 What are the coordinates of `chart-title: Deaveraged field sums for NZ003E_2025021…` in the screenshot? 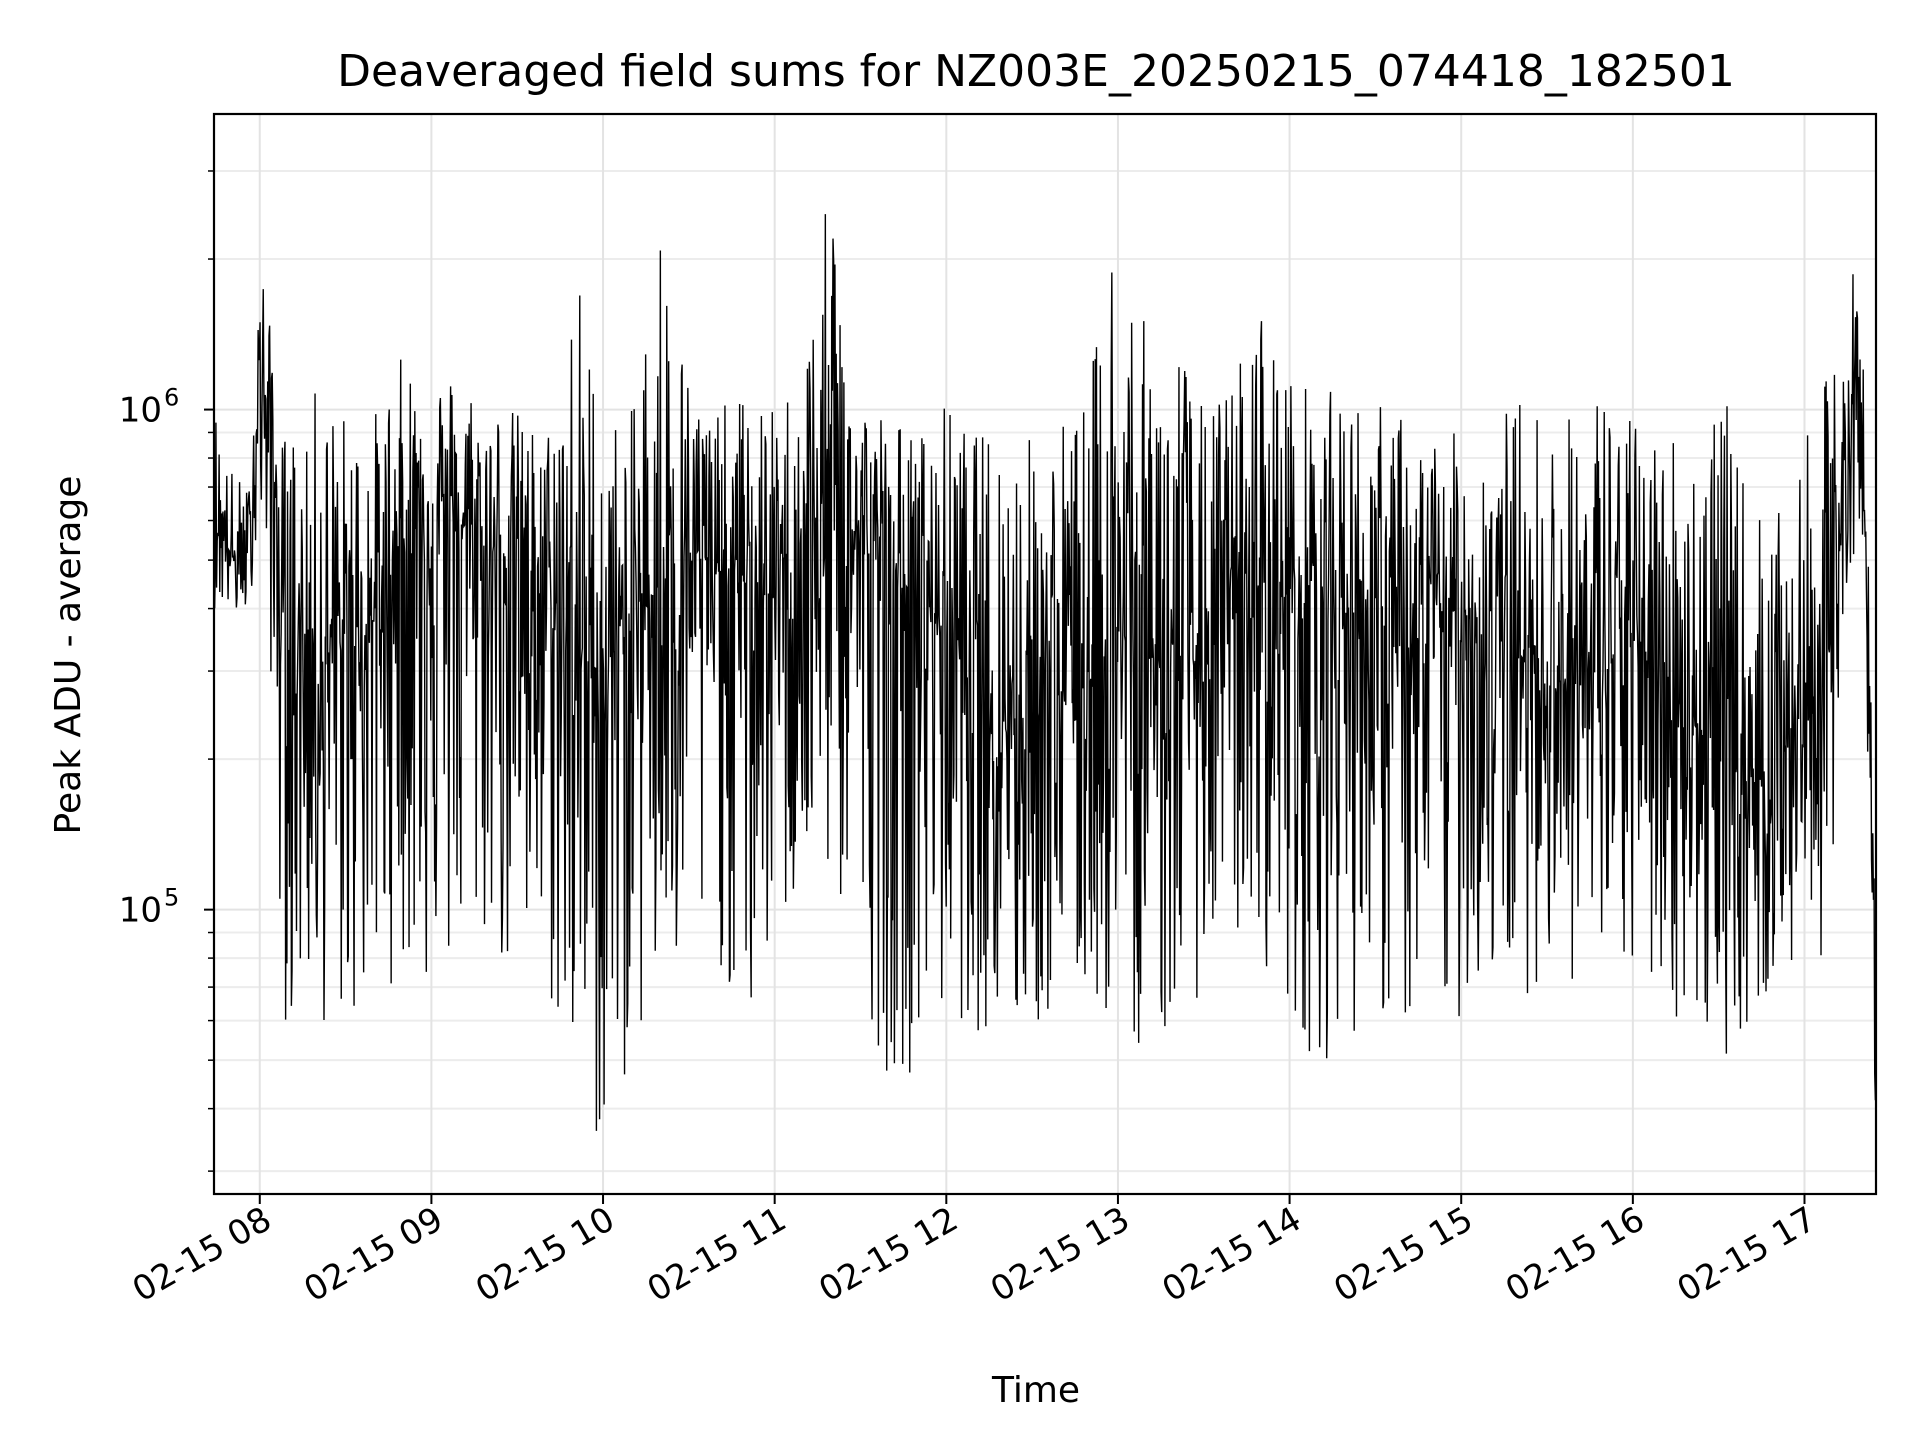 It's located at (1036, 71).